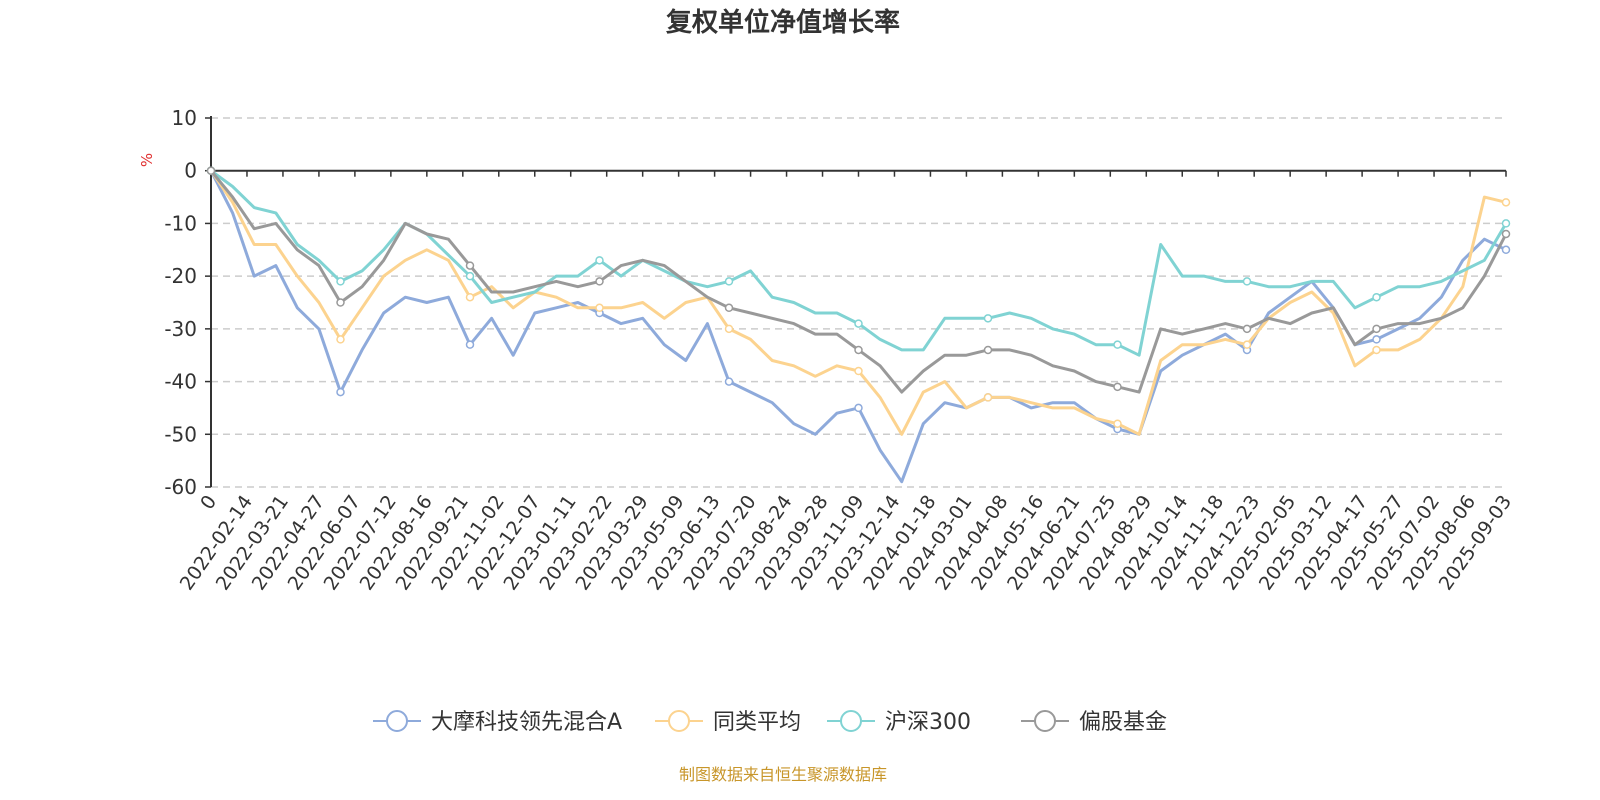 The width and height of the screenshot is (1600, 800). Describe the element at coordinates (180, 487) in the screenshot. I see `y-tick-label: -60` at that location.